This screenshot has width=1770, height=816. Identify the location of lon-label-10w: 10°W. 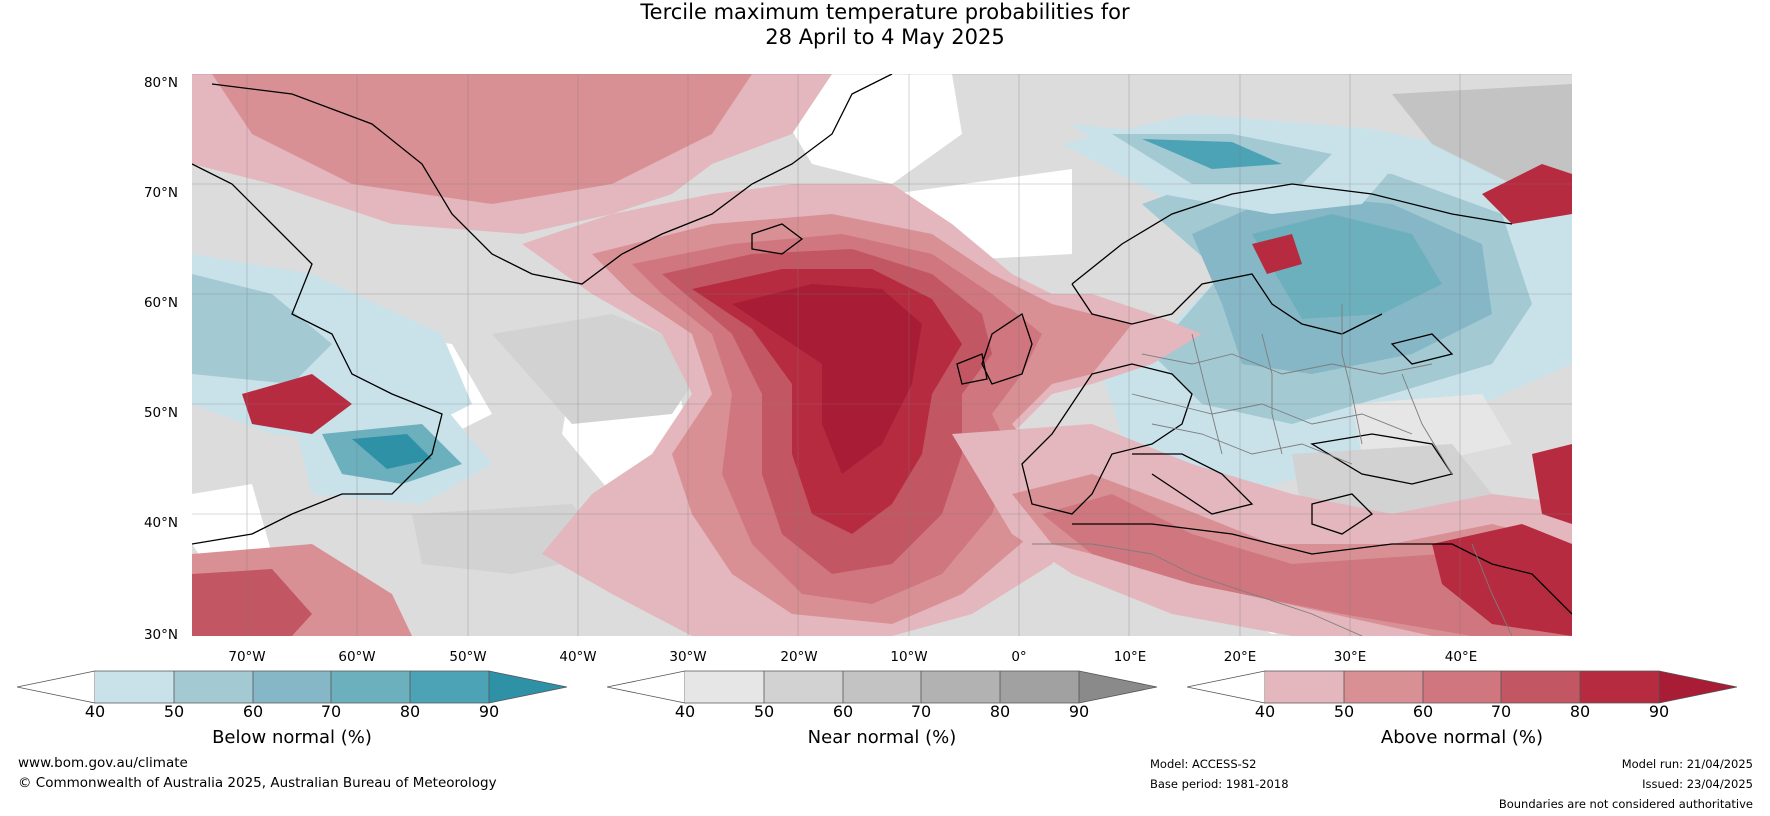
(909, 657).